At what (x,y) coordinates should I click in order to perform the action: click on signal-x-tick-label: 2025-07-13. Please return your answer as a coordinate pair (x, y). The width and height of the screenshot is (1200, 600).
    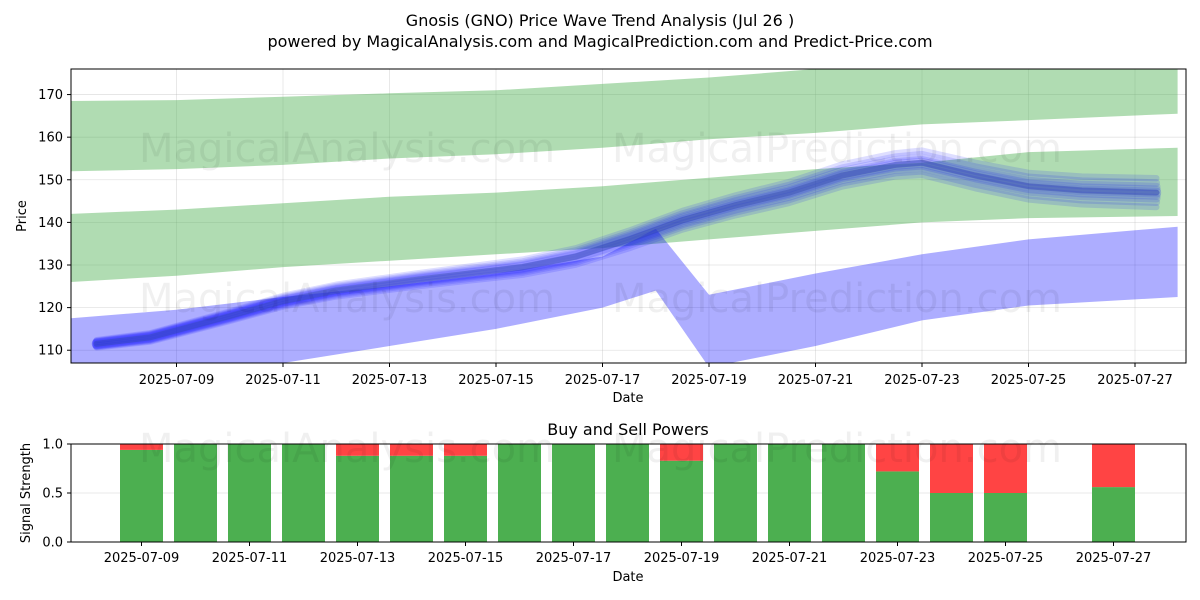
    Looking at the image, I should click on (358, 558).